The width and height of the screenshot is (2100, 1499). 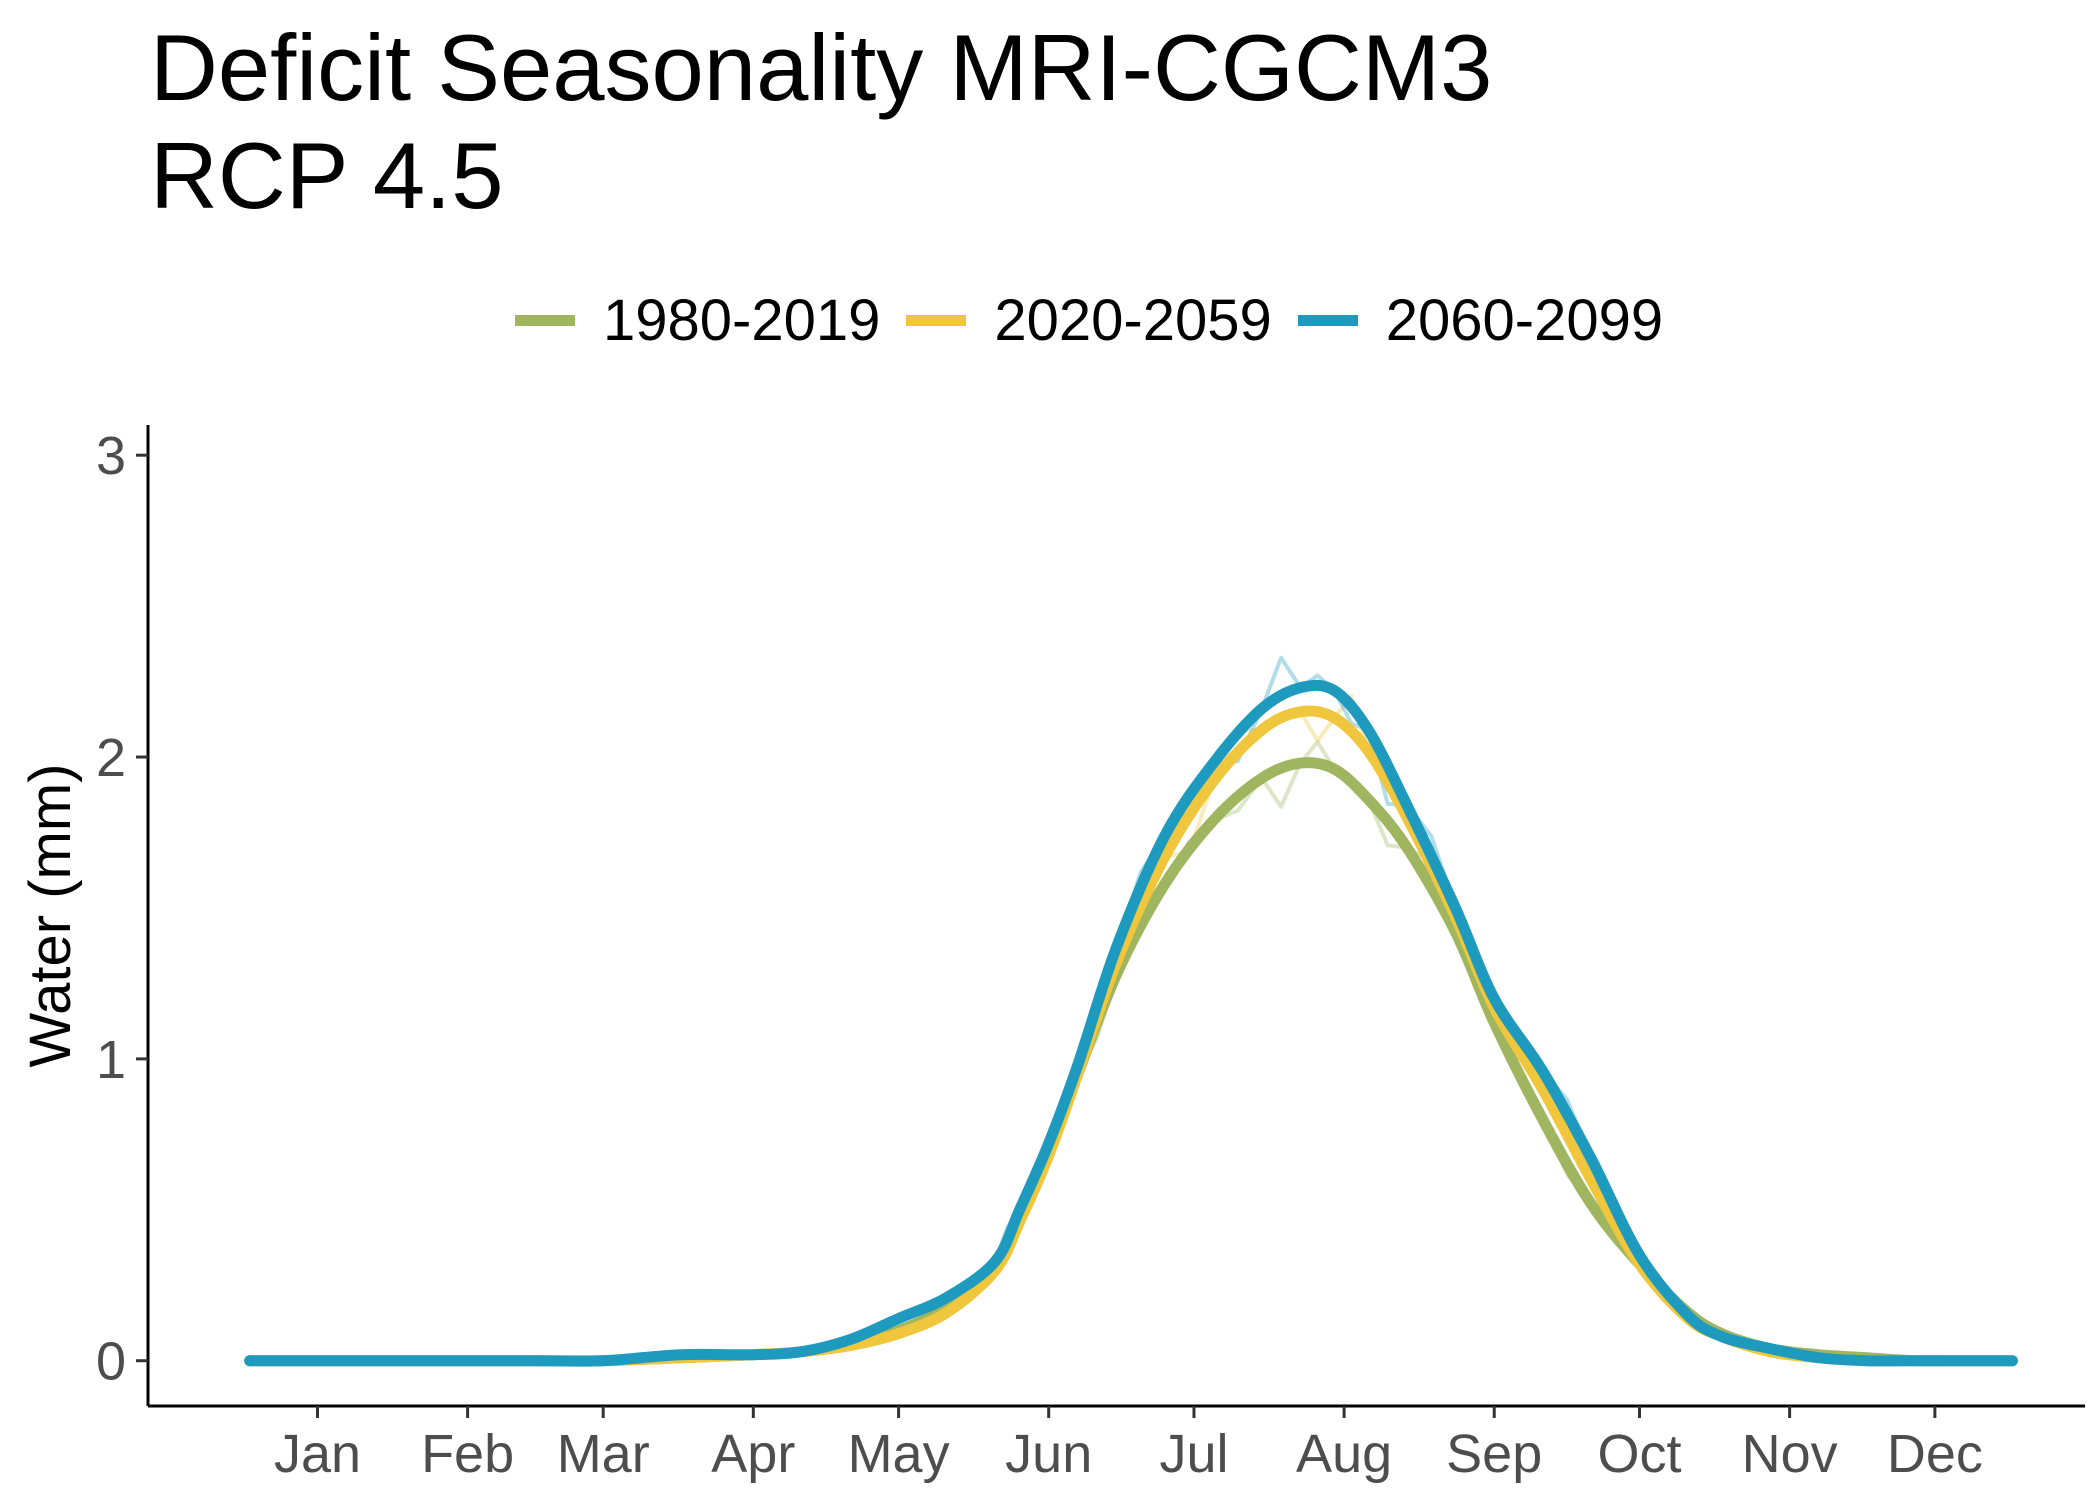 What do you see at coordinates (1193, 1454) in the screenshot?
I see `x-tick-label-jul: Jul` at bounding box center [1193, 1454].